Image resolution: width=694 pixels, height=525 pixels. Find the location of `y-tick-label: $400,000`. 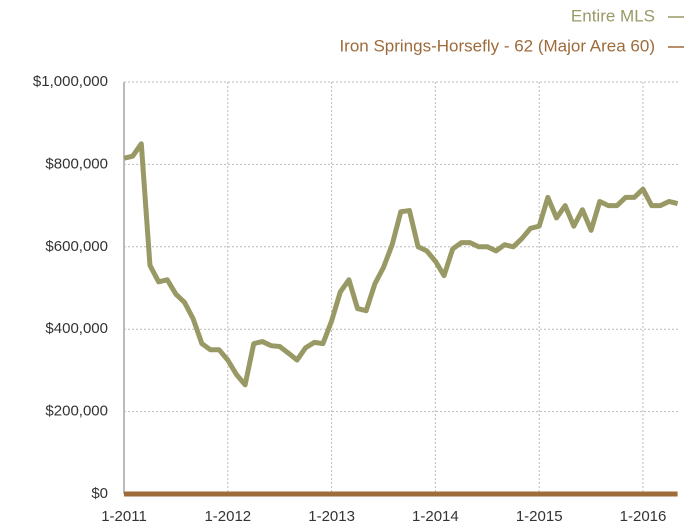

y-tick-label: $400,000 is located at coordinates (76, 328).